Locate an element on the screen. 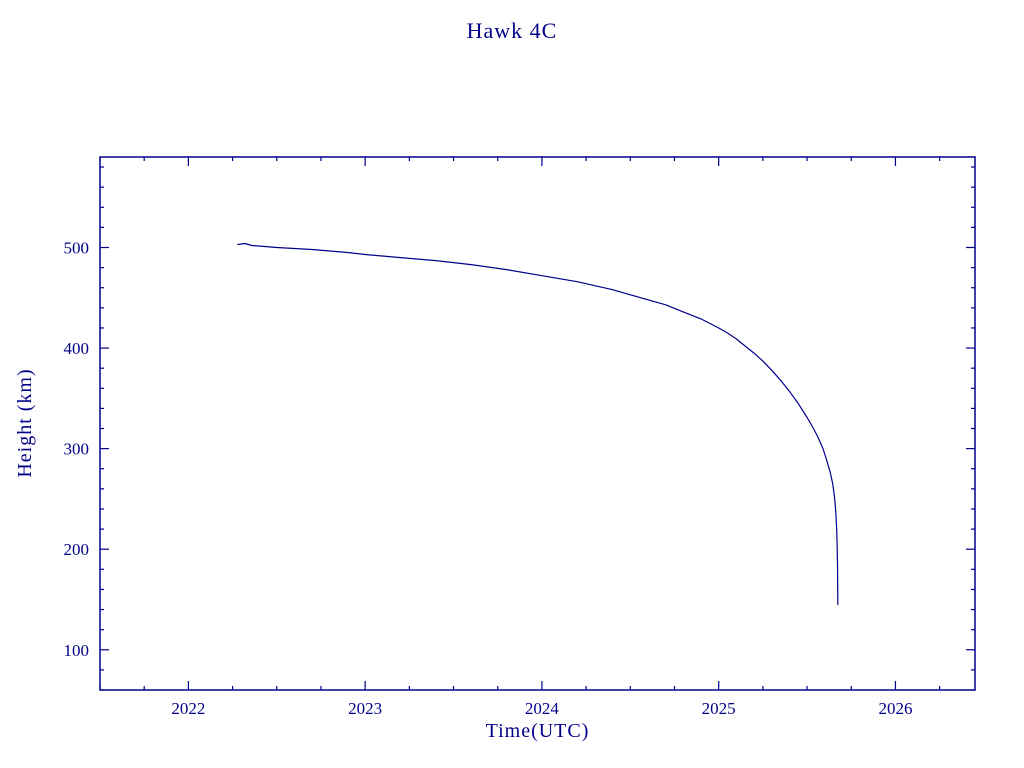 The height and width of the screenshot is (768, 1024). y-tick-label: 400 is located at coordinates (77, 348).